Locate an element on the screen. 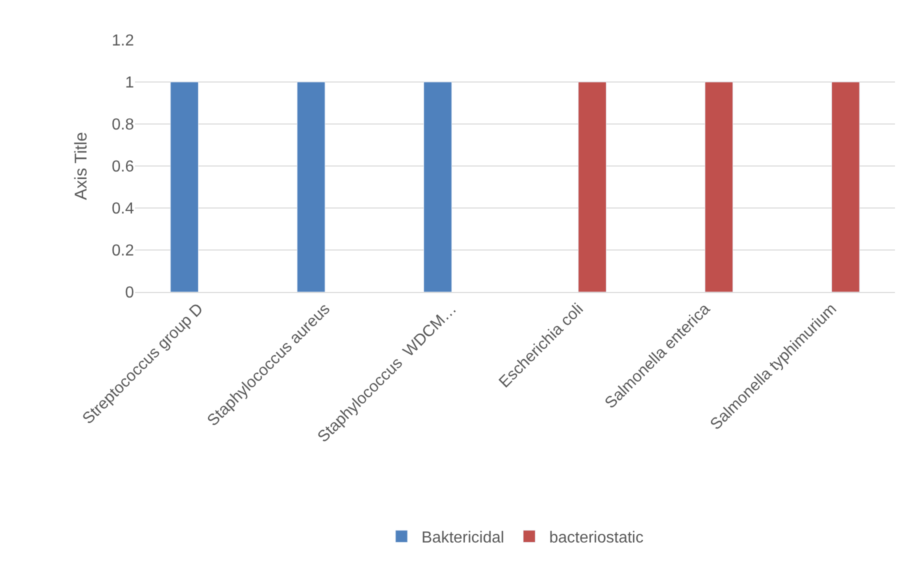  y-tick-label: 0.2 is located at coordinates (123, 251).